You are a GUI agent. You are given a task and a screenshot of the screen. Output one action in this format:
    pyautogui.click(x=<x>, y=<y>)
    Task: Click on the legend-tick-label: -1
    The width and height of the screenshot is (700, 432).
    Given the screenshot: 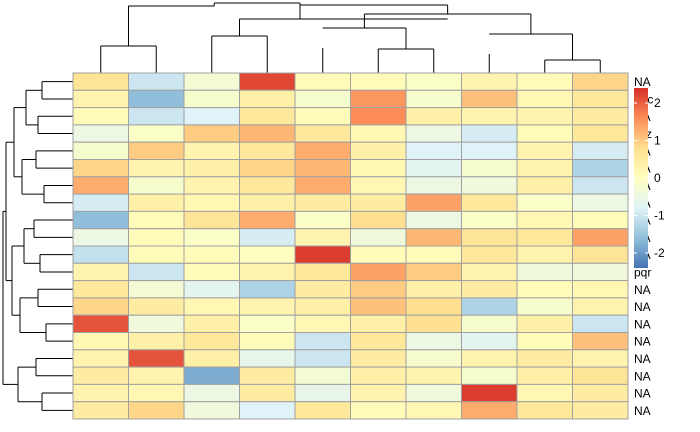 What is the action you would take?
    pyautogui.click(x=659, y=216)
    